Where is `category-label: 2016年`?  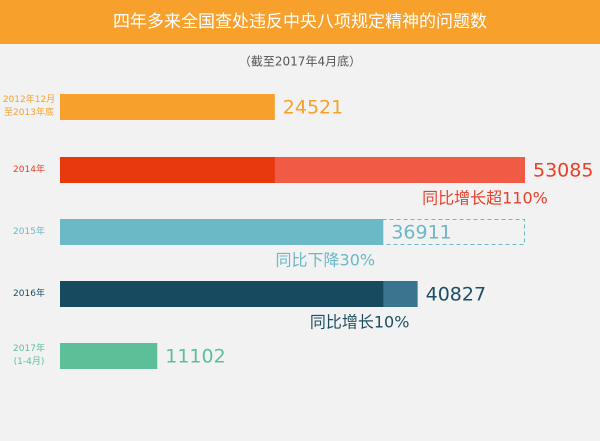 category-label: 2016年 is located at coordinates (29, 293).